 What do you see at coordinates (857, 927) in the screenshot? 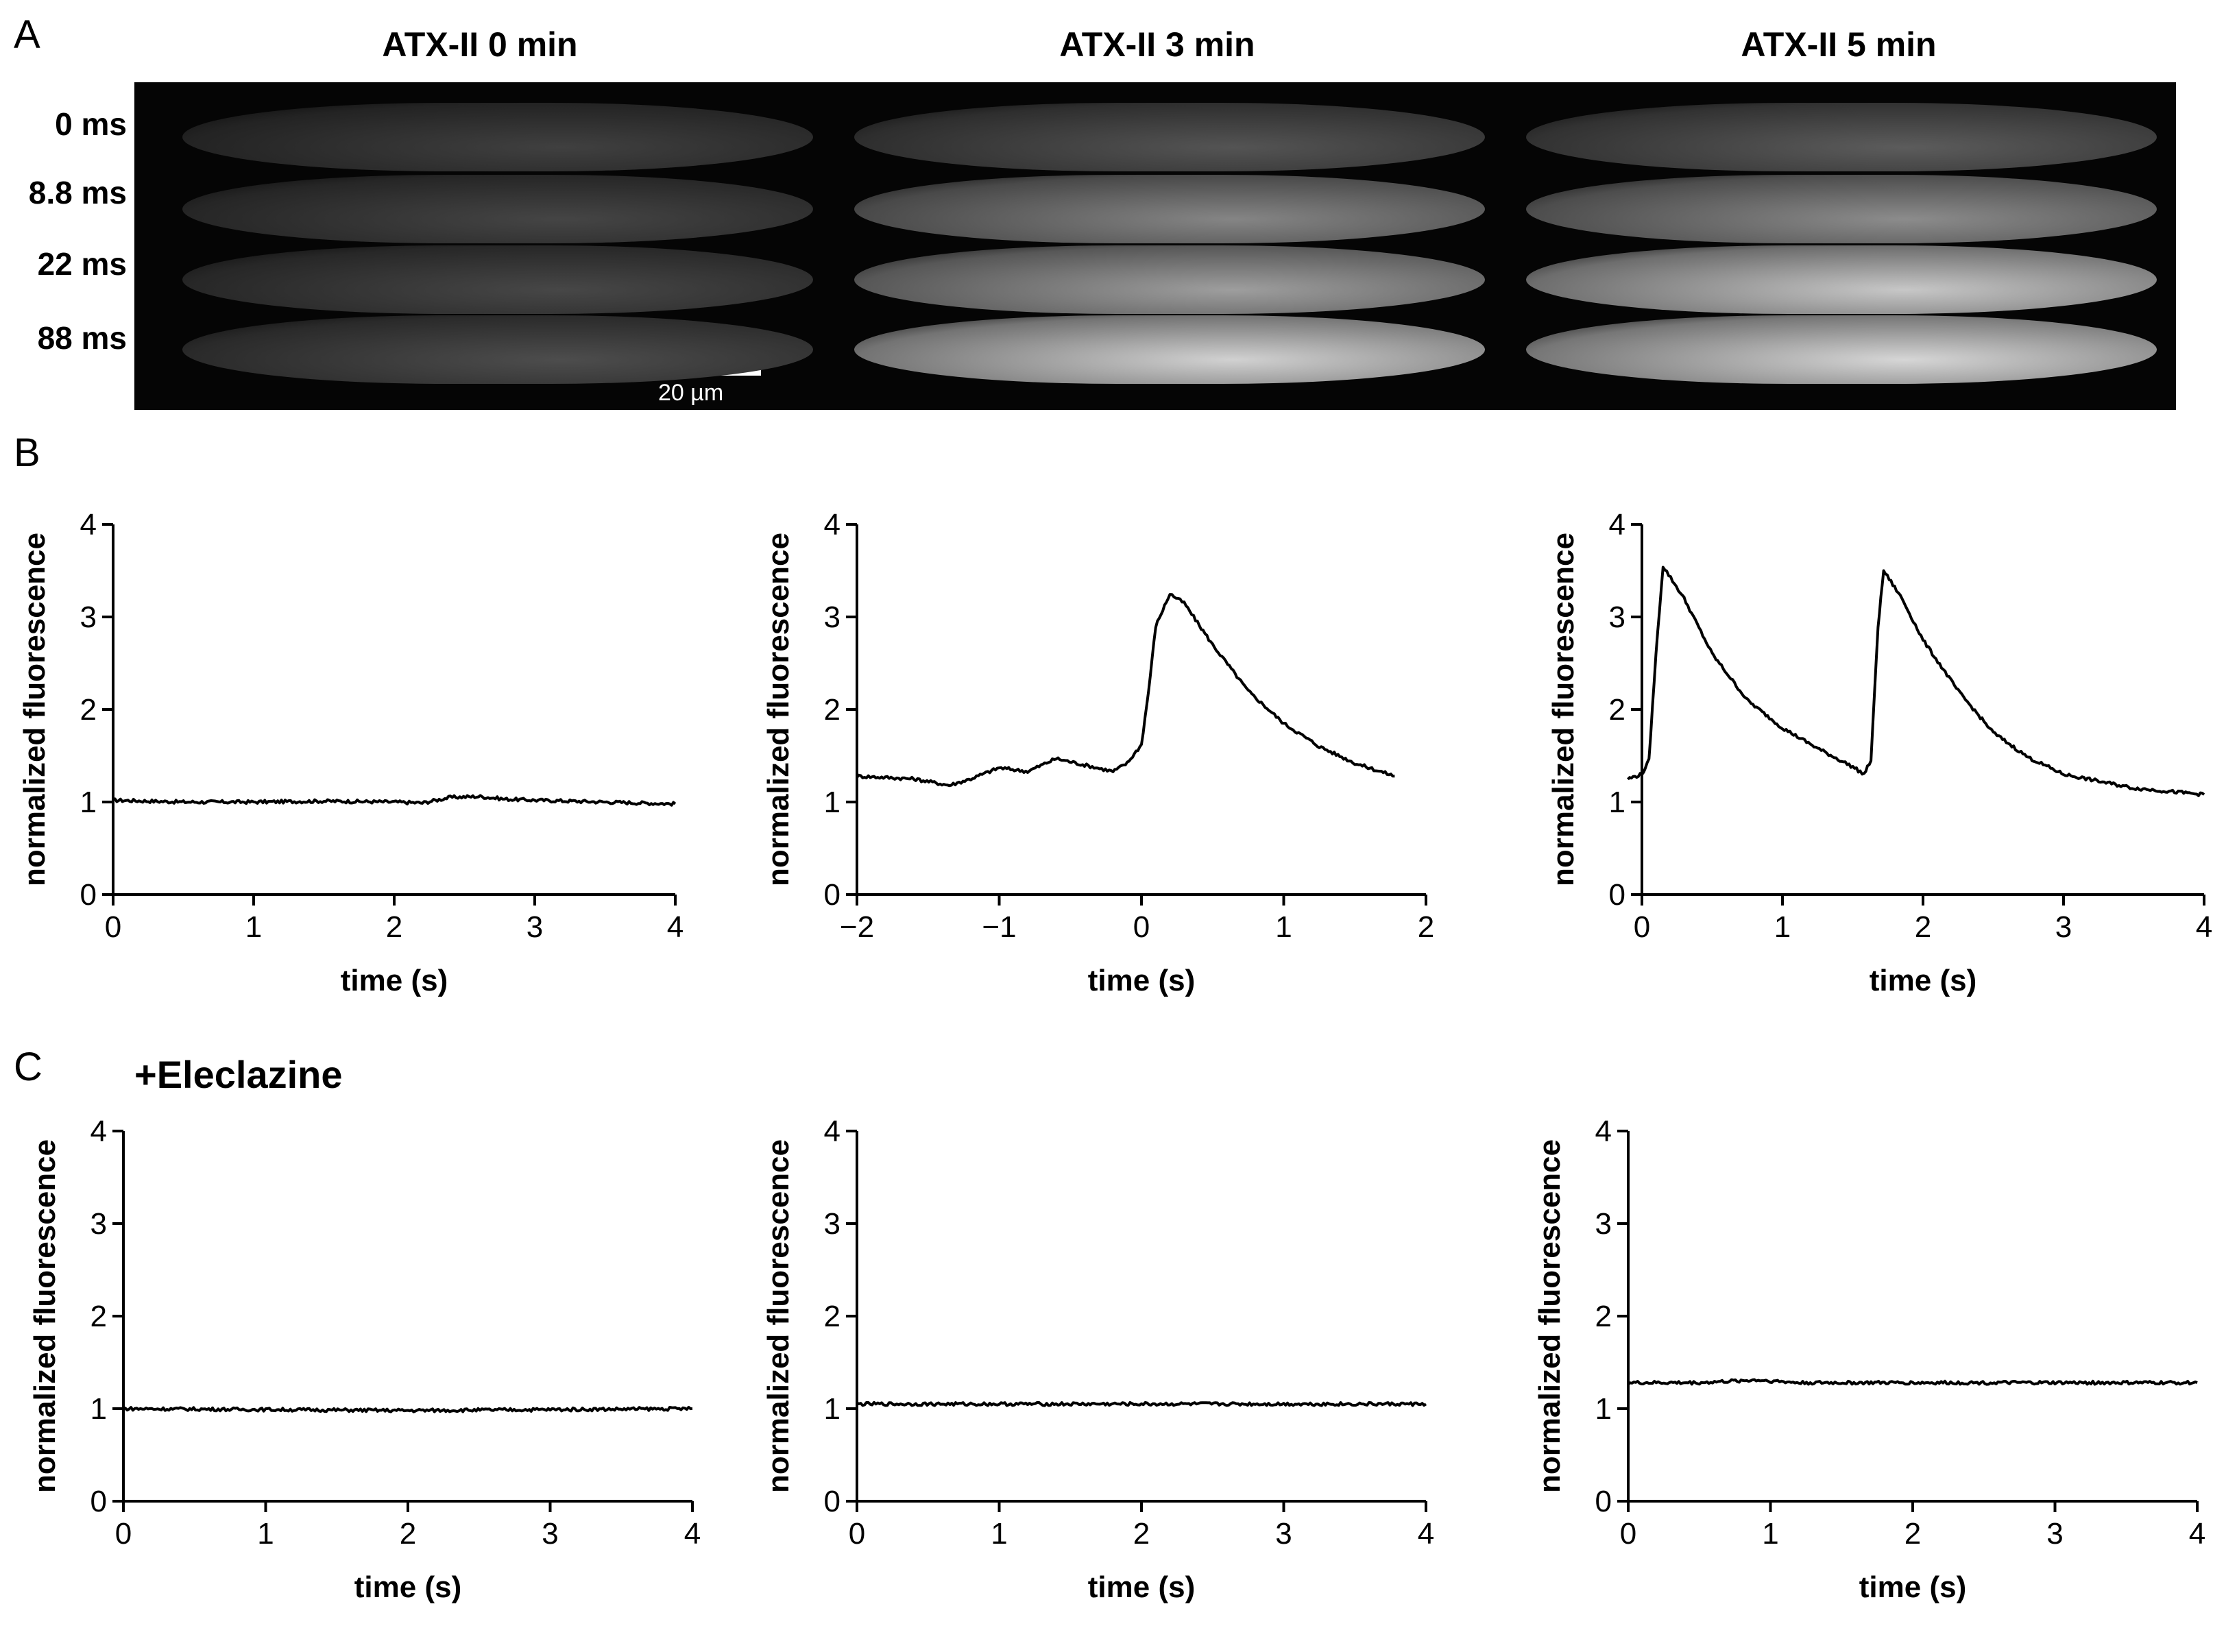
I see `x-tick-label: −2` at bounding box center [857, 927].